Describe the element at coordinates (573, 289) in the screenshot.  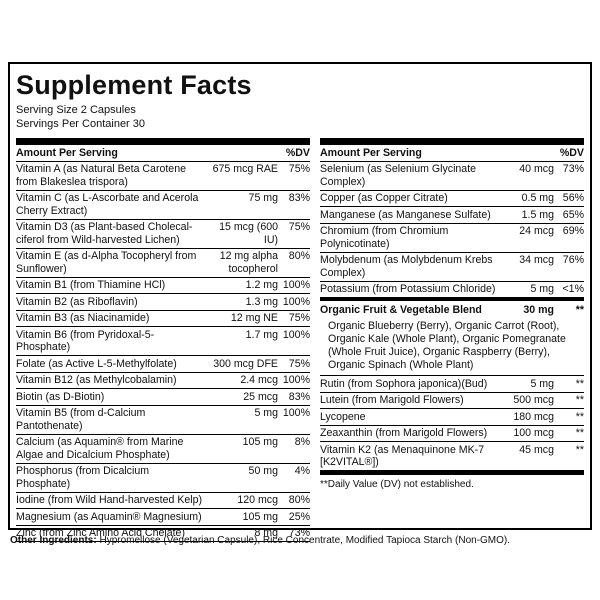
I see `daily-value: <1%` at that location.